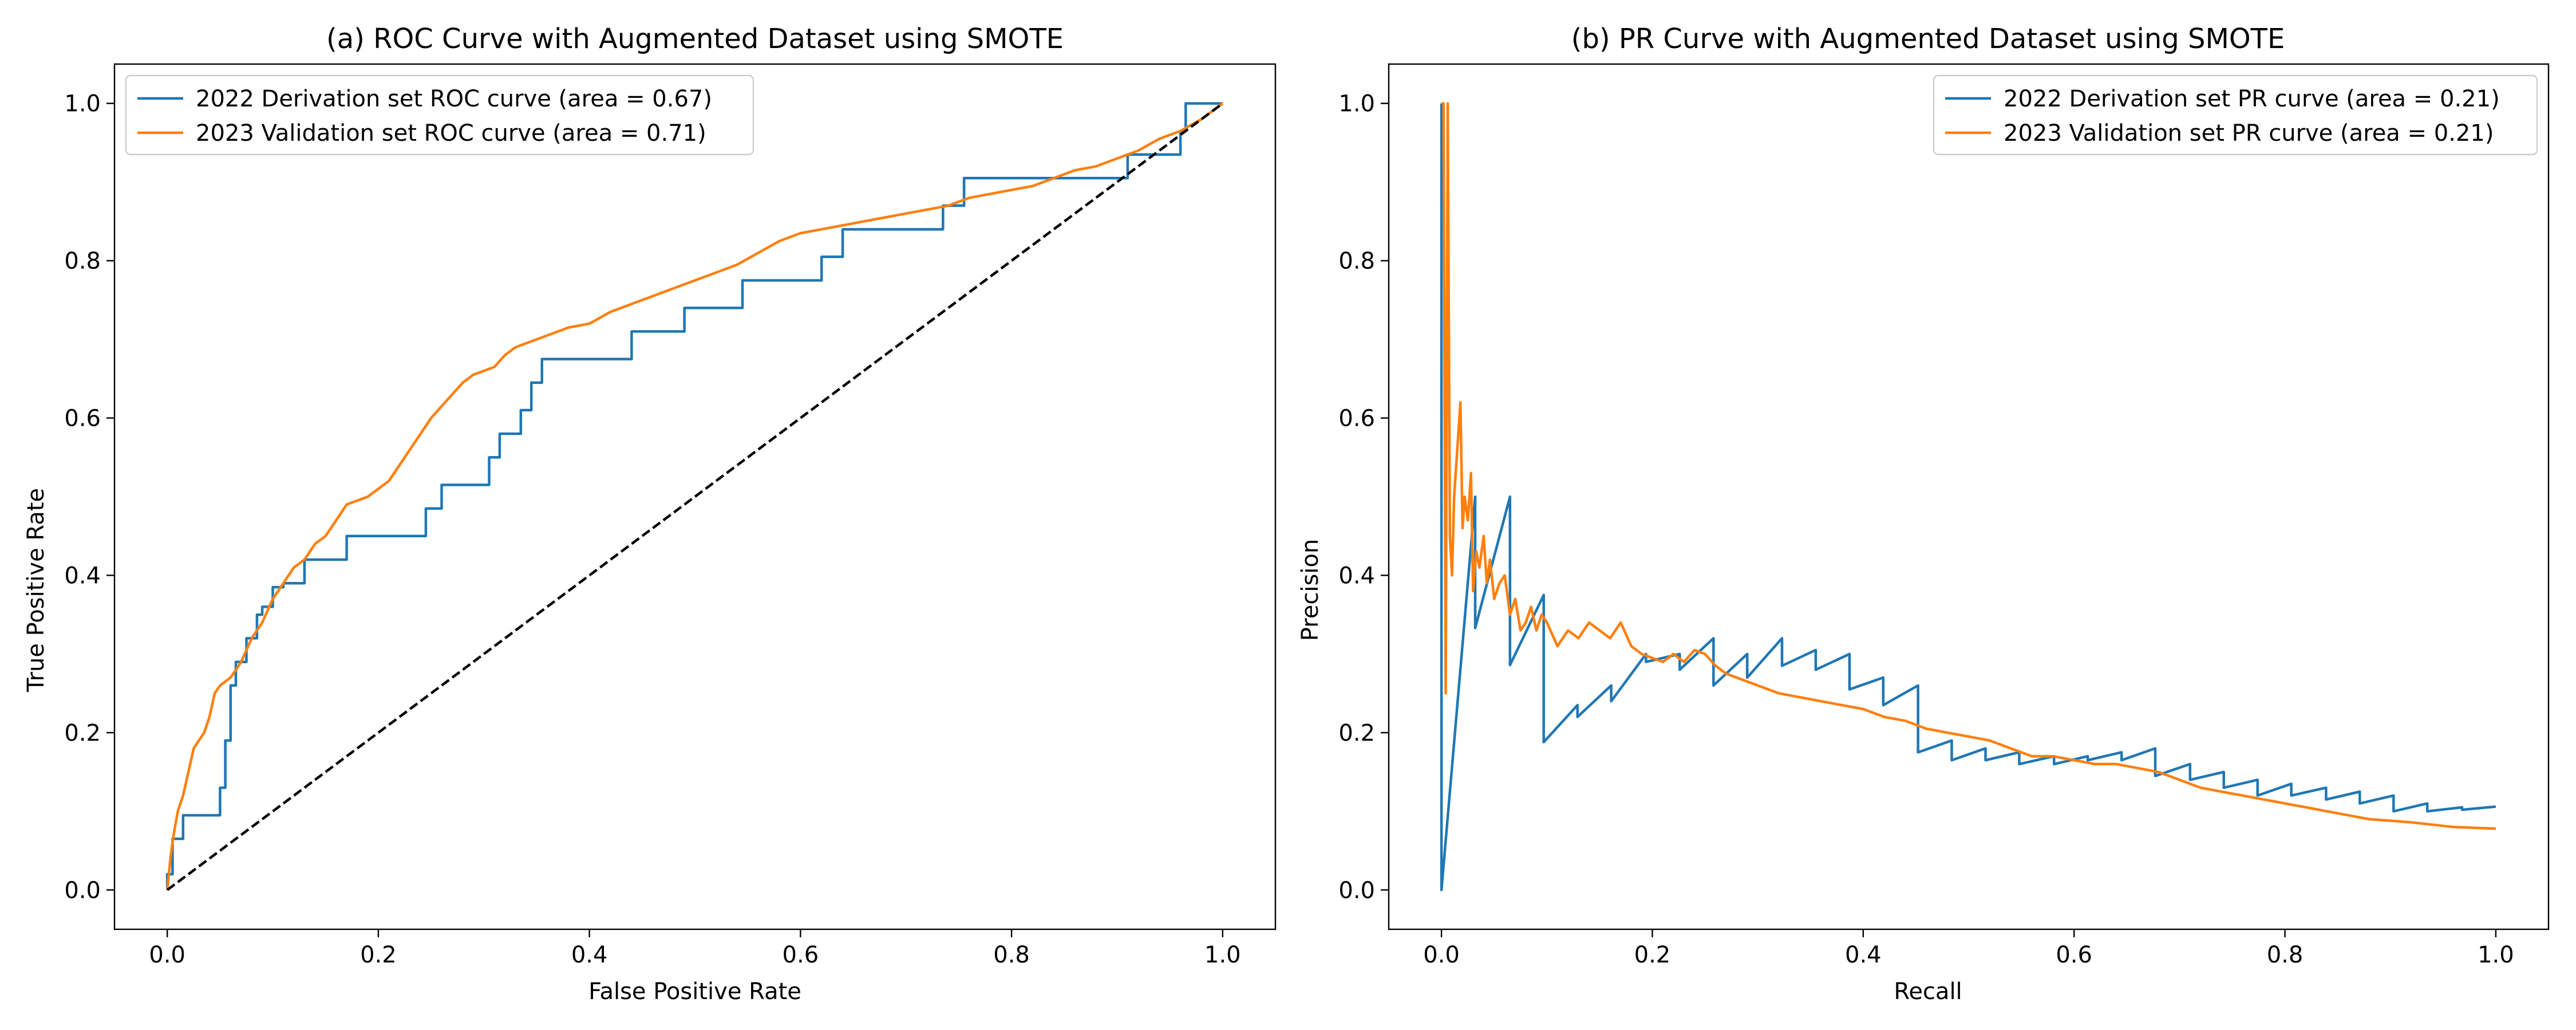 The image size is (2576, 1030). I want to click on roc-y-tick-label: 0.2, so click(82, 733).